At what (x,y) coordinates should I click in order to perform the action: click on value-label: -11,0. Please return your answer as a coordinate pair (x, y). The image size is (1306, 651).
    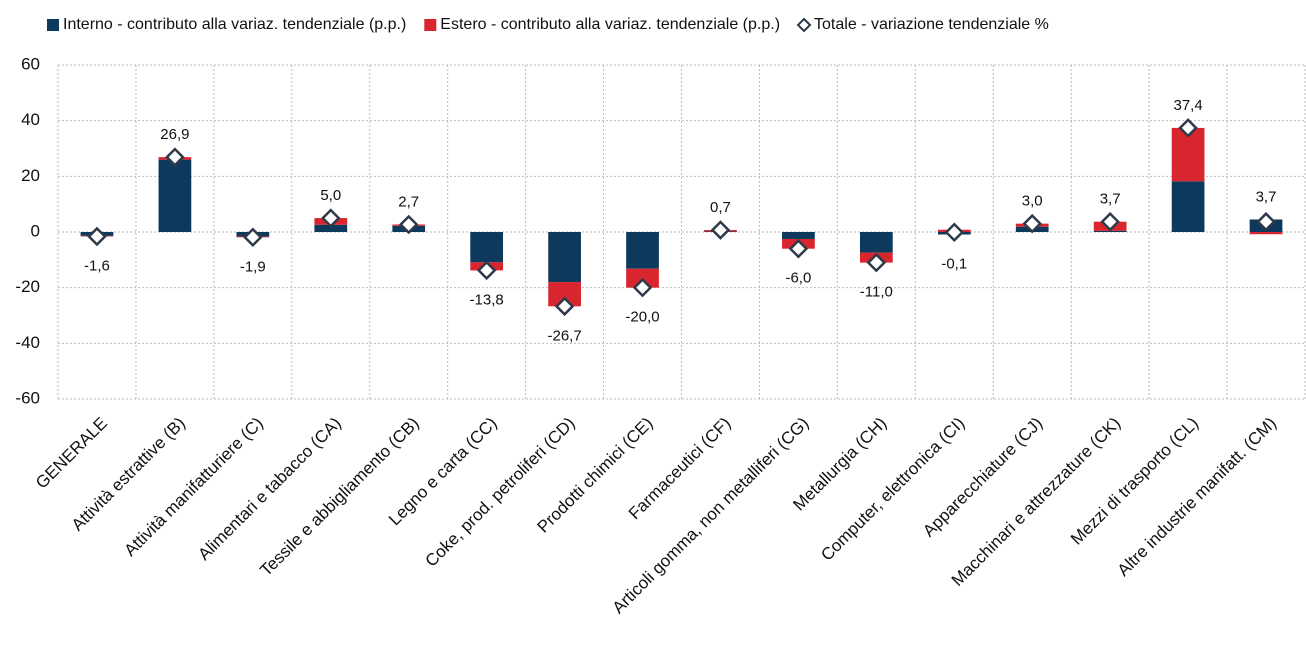
    Looking at the image, I should click on (876, 292).